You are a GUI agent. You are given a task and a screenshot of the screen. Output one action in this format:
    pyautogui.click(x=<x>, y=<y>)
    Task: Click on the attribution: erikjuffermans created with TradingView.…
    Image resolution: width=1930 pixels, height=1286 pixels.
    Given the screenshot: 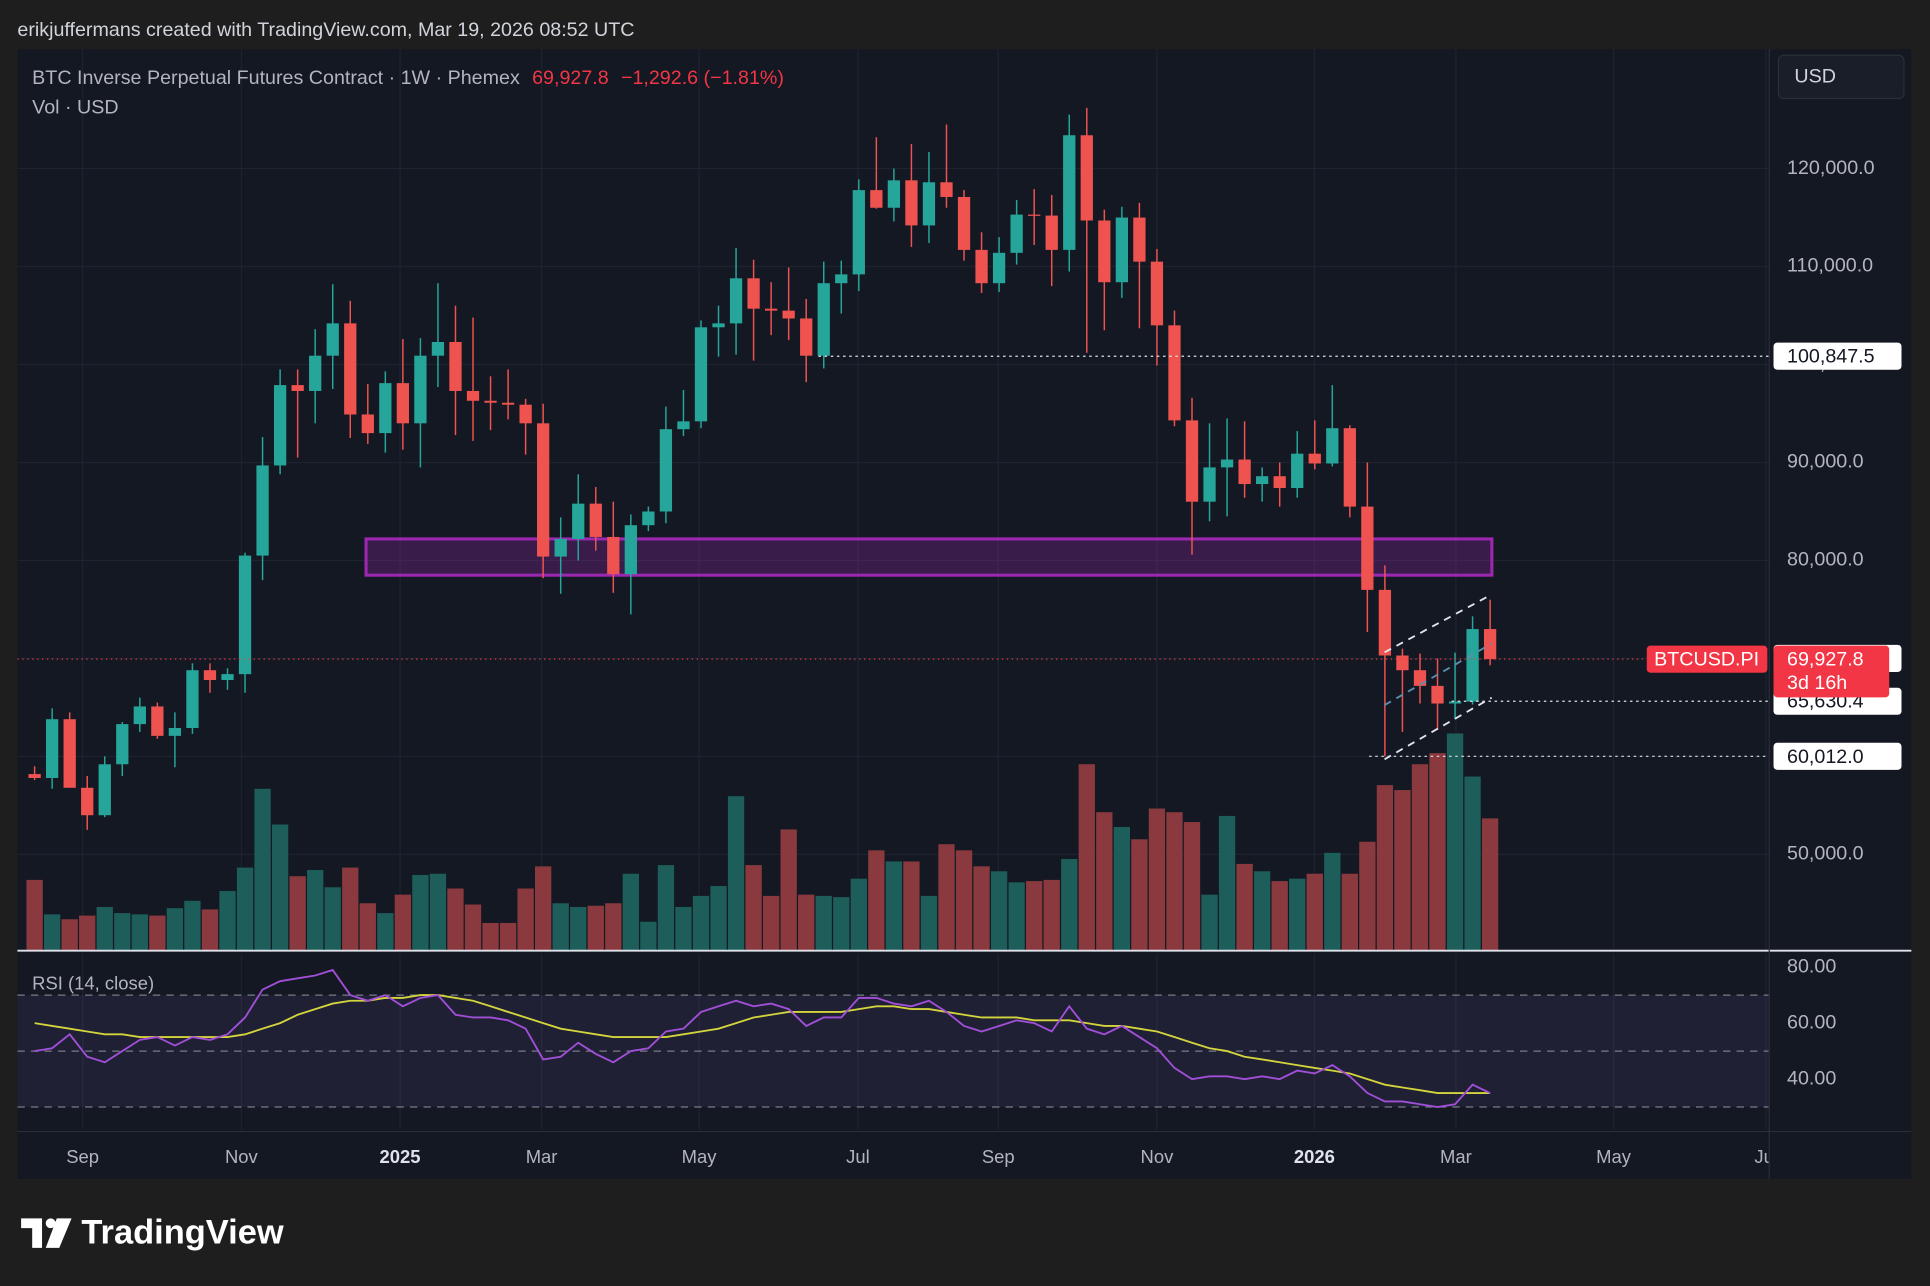 What is the action you would take?
    pyautogui.click(x=325, y=30)
    